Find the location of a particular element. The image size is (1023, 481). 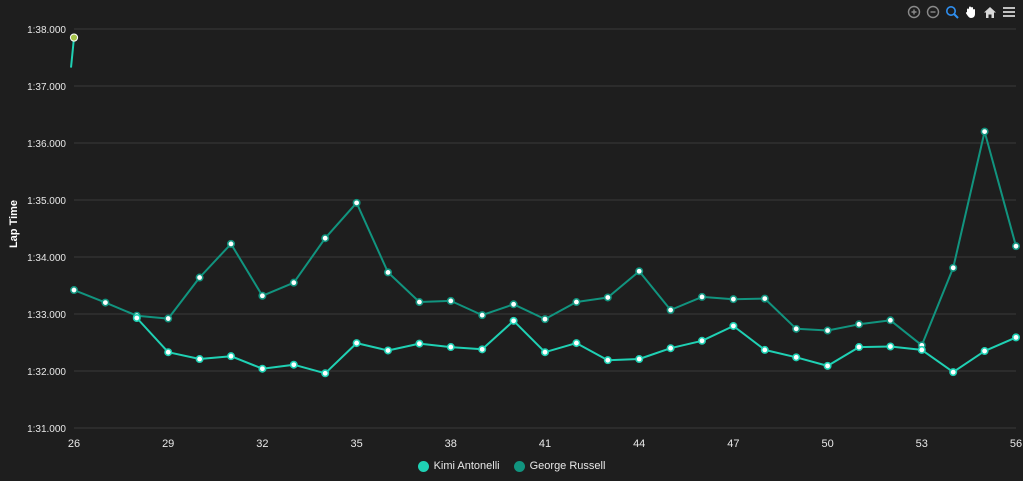

zoom-out-icon is located at coordinates (933, 12).